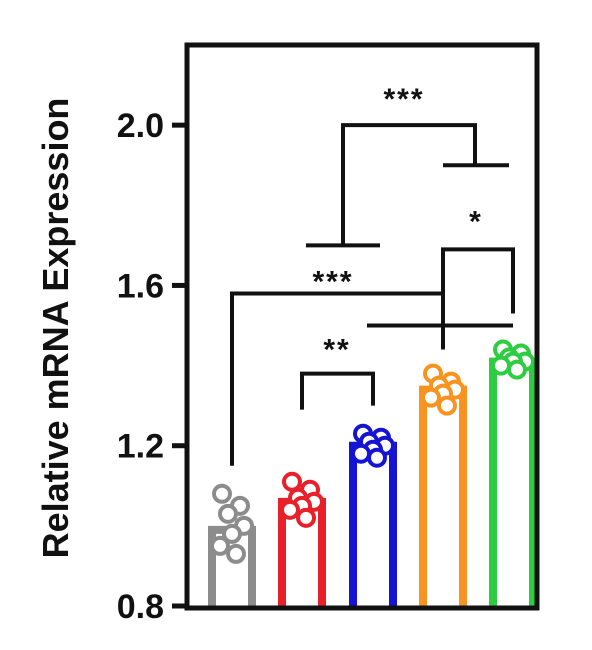 Image resolution: width=592 pixels, height=650 pixels. What do you see at coordinates (336, 350) in the screenshot?
I see `significance-label-1: **` at bounding box center [336, 350].